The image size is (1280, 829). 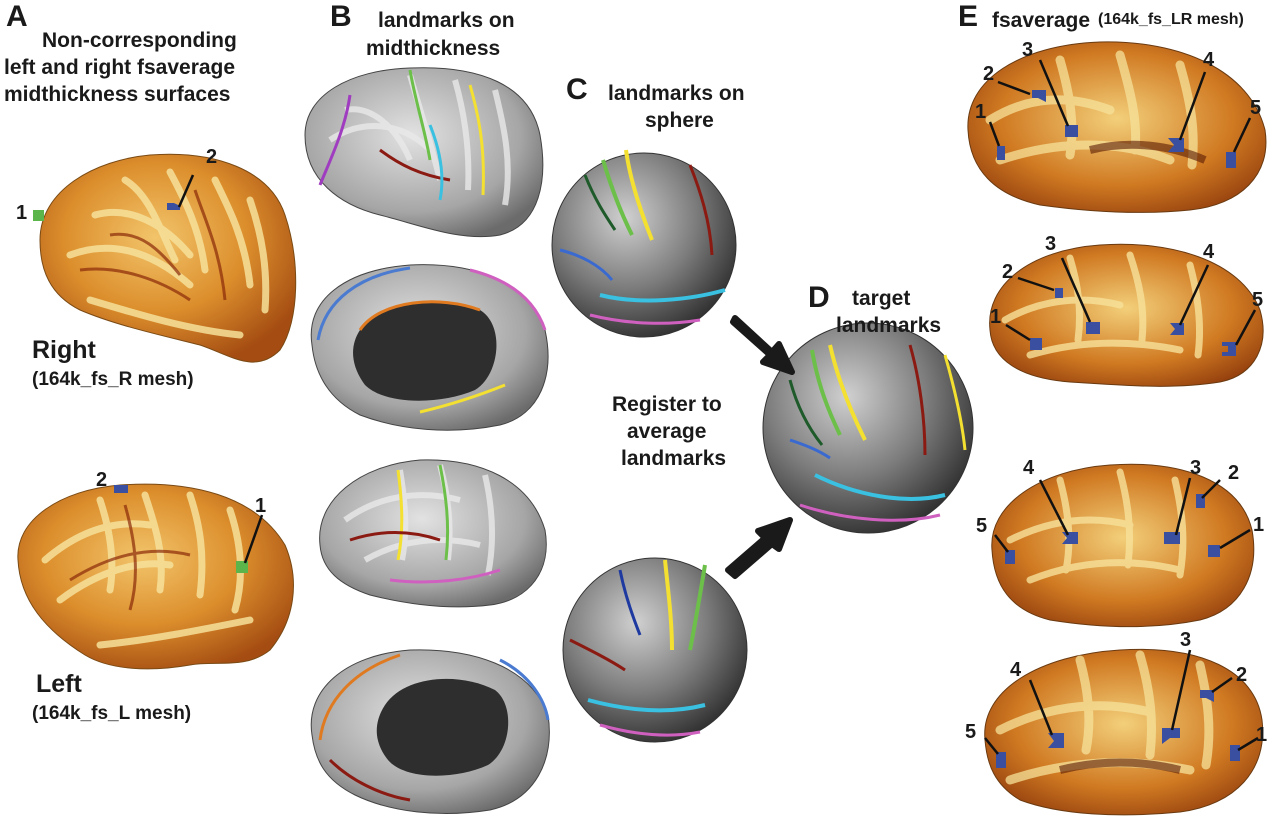 I want to click on e2-label-4: 4, so click(x=1209, y=252).